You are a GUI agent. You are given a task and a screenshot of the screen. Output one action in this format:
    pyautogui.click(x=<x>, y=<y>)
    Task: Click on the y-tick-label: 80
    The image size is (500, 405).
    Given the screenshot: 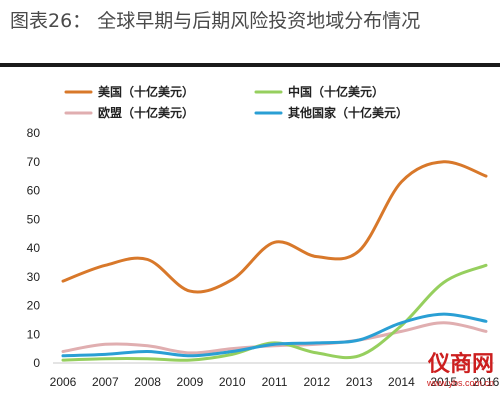 What is the action you would take?
    pyautogui.click(x=34, y=133)
    